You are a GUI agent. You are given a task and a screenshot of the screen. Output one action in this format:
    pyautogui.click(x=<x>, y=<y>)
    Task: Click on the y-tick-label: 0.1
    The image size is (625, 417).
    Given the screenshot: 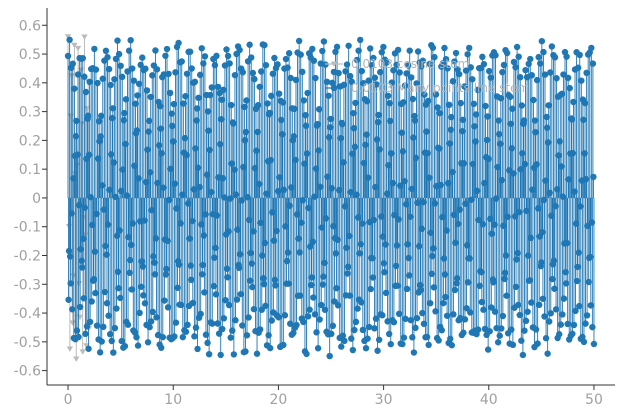 What is the action you would take?
    pyautogui.click(x=30, y=170)
    